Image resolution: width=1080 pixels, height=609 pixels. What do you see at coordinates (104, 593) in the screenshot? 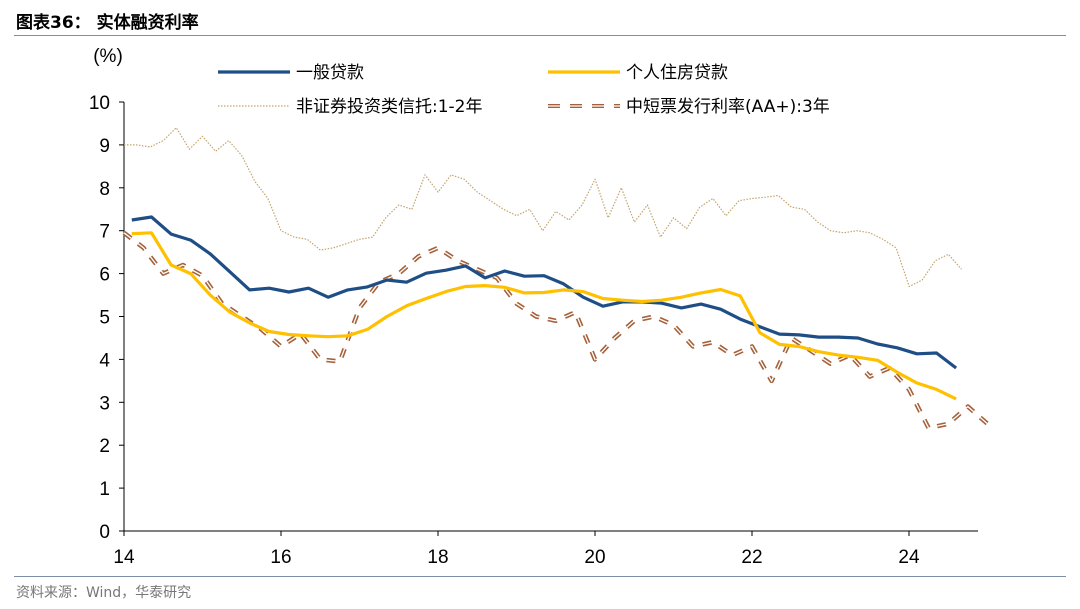
I see `source-note: 资料来源：Wind，华泰研究` at bounding box center [104, 593].